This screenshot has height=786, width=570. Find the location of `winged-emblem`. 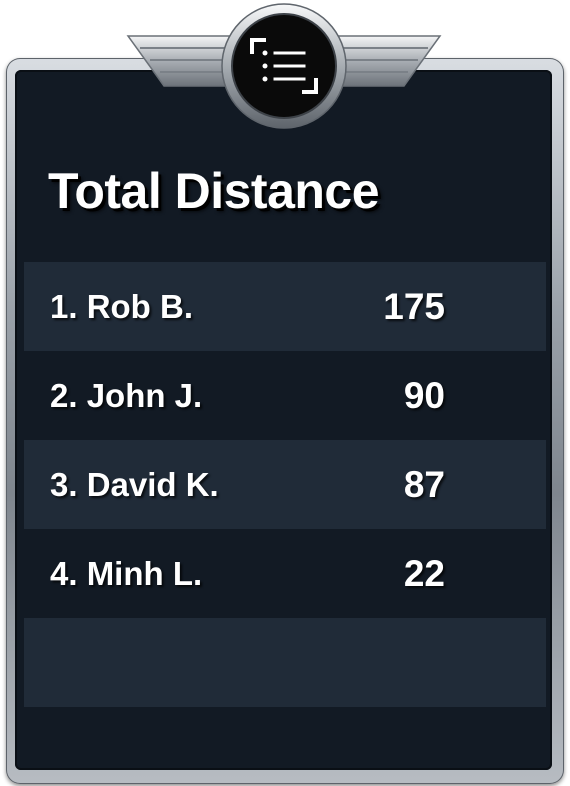

winged-emblem is located at coordinates (284, 66).